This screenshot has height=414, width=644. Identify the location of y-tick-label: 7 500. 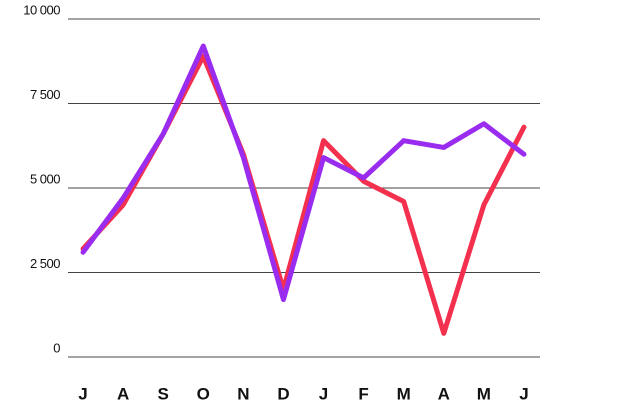
(45, 94).